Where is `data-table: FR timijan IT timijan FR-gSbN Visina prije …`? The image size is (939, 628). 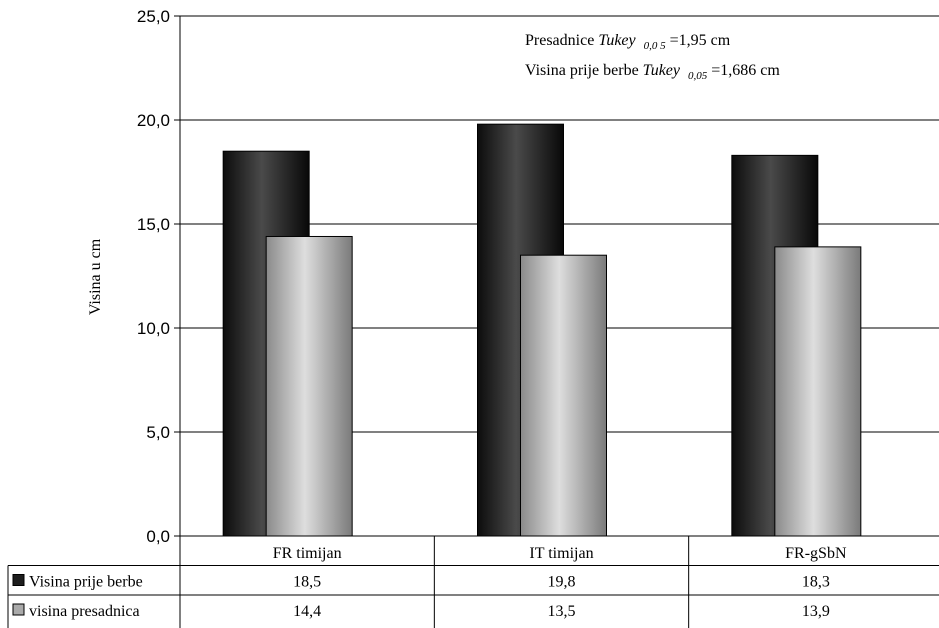
data-table: FR timijan IT timijan FR-gSbN Visina prije … is located at coordinates (473, 581).